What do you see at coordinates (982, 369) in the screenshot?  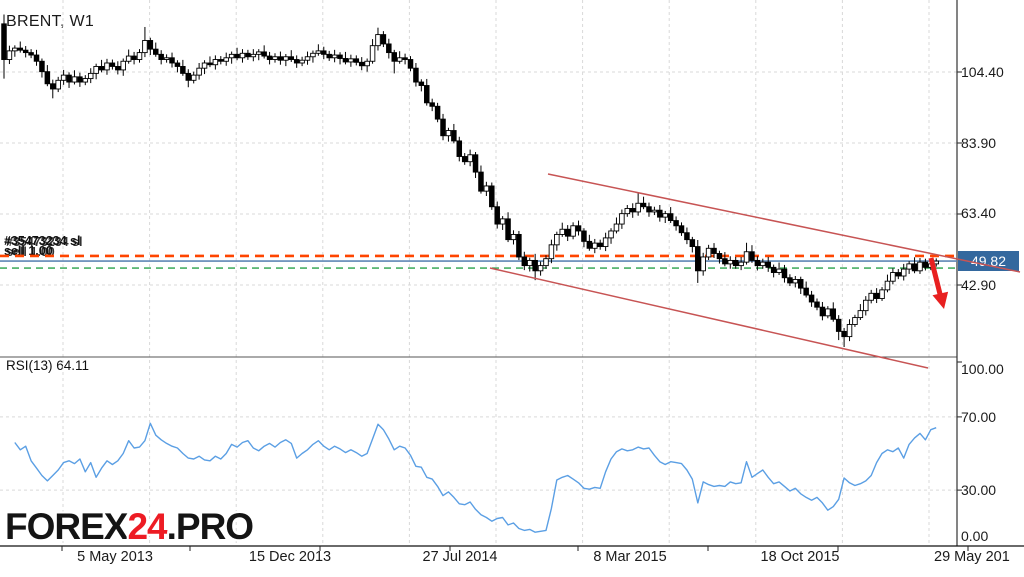 I see `rsi-axis-label: 100.00` at bounding box center [982, 369].